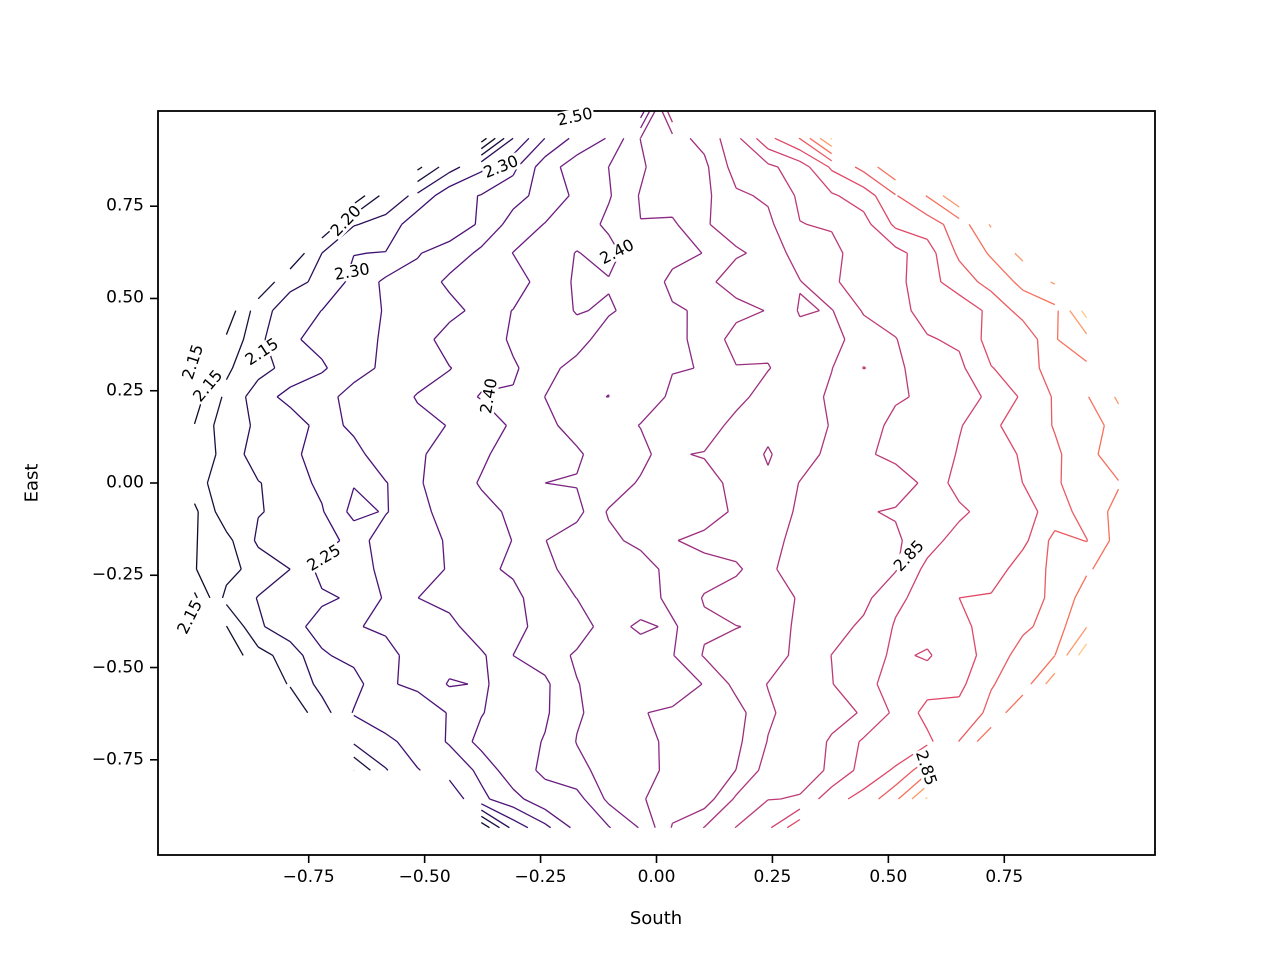 This screenshot has height=960, width=1280. Describe the element at coordinates (597, 470) in the screenshot. I see `contour-level-2.45` at that location.